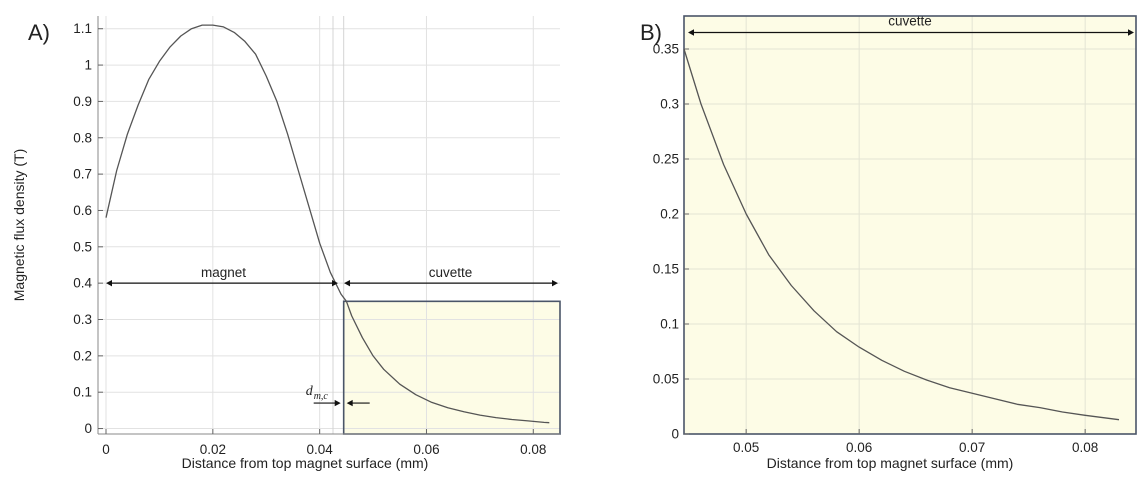 The width and height of the screenshot is (1138, 477). Describe the element at coordinates (859, 447) in the screenshot. I see `x-tick-label-b: 0.06` at that location.